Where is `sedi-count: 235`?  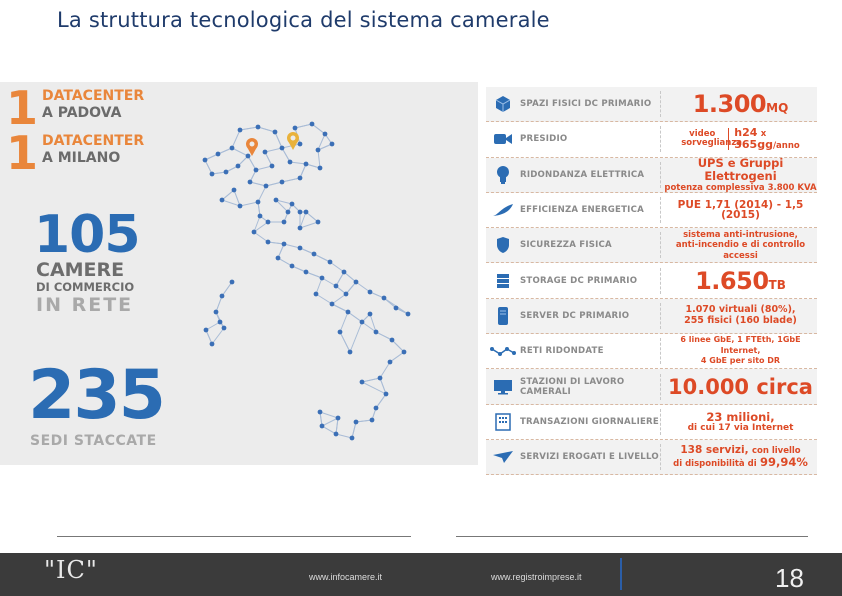 sedi-count: 235 is located at coordinates (97, 395).